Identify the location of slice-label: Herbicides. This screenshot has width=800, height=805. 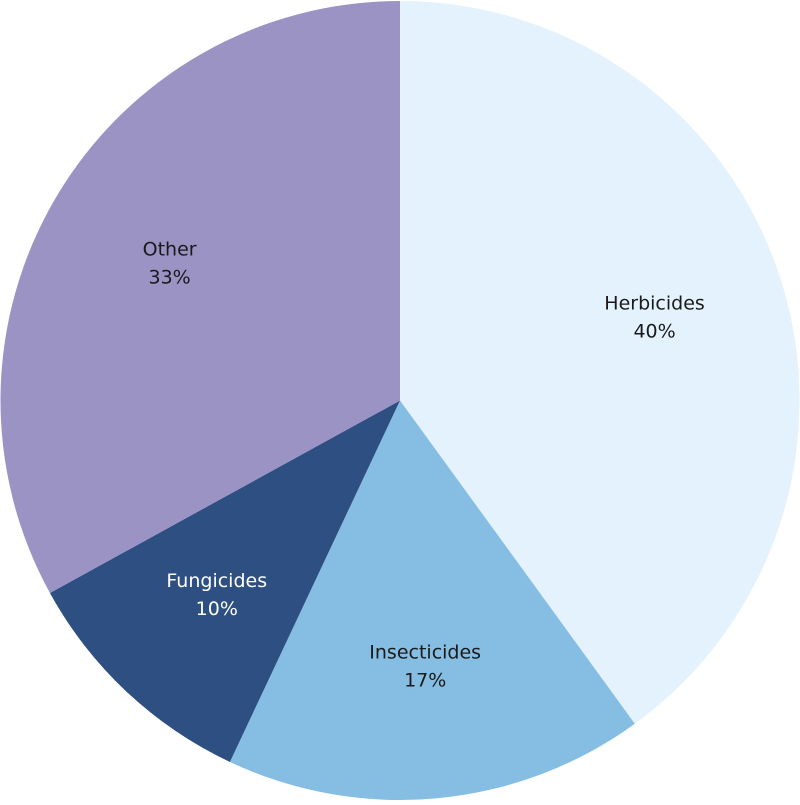
(654, 303).